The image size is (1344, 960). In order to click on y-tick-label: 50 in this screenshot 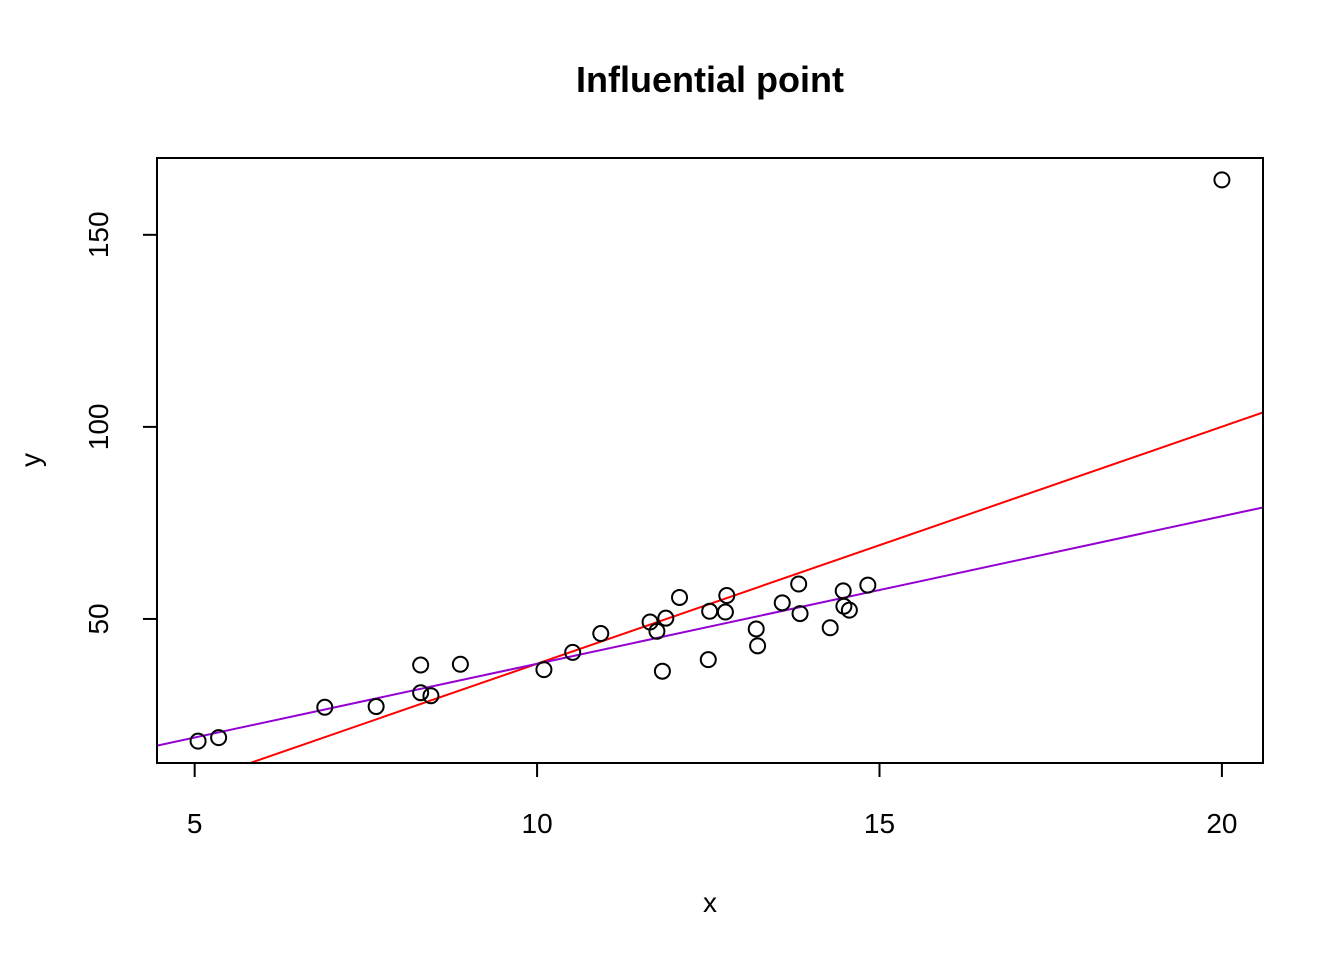, I will do `click(98, 618)`.